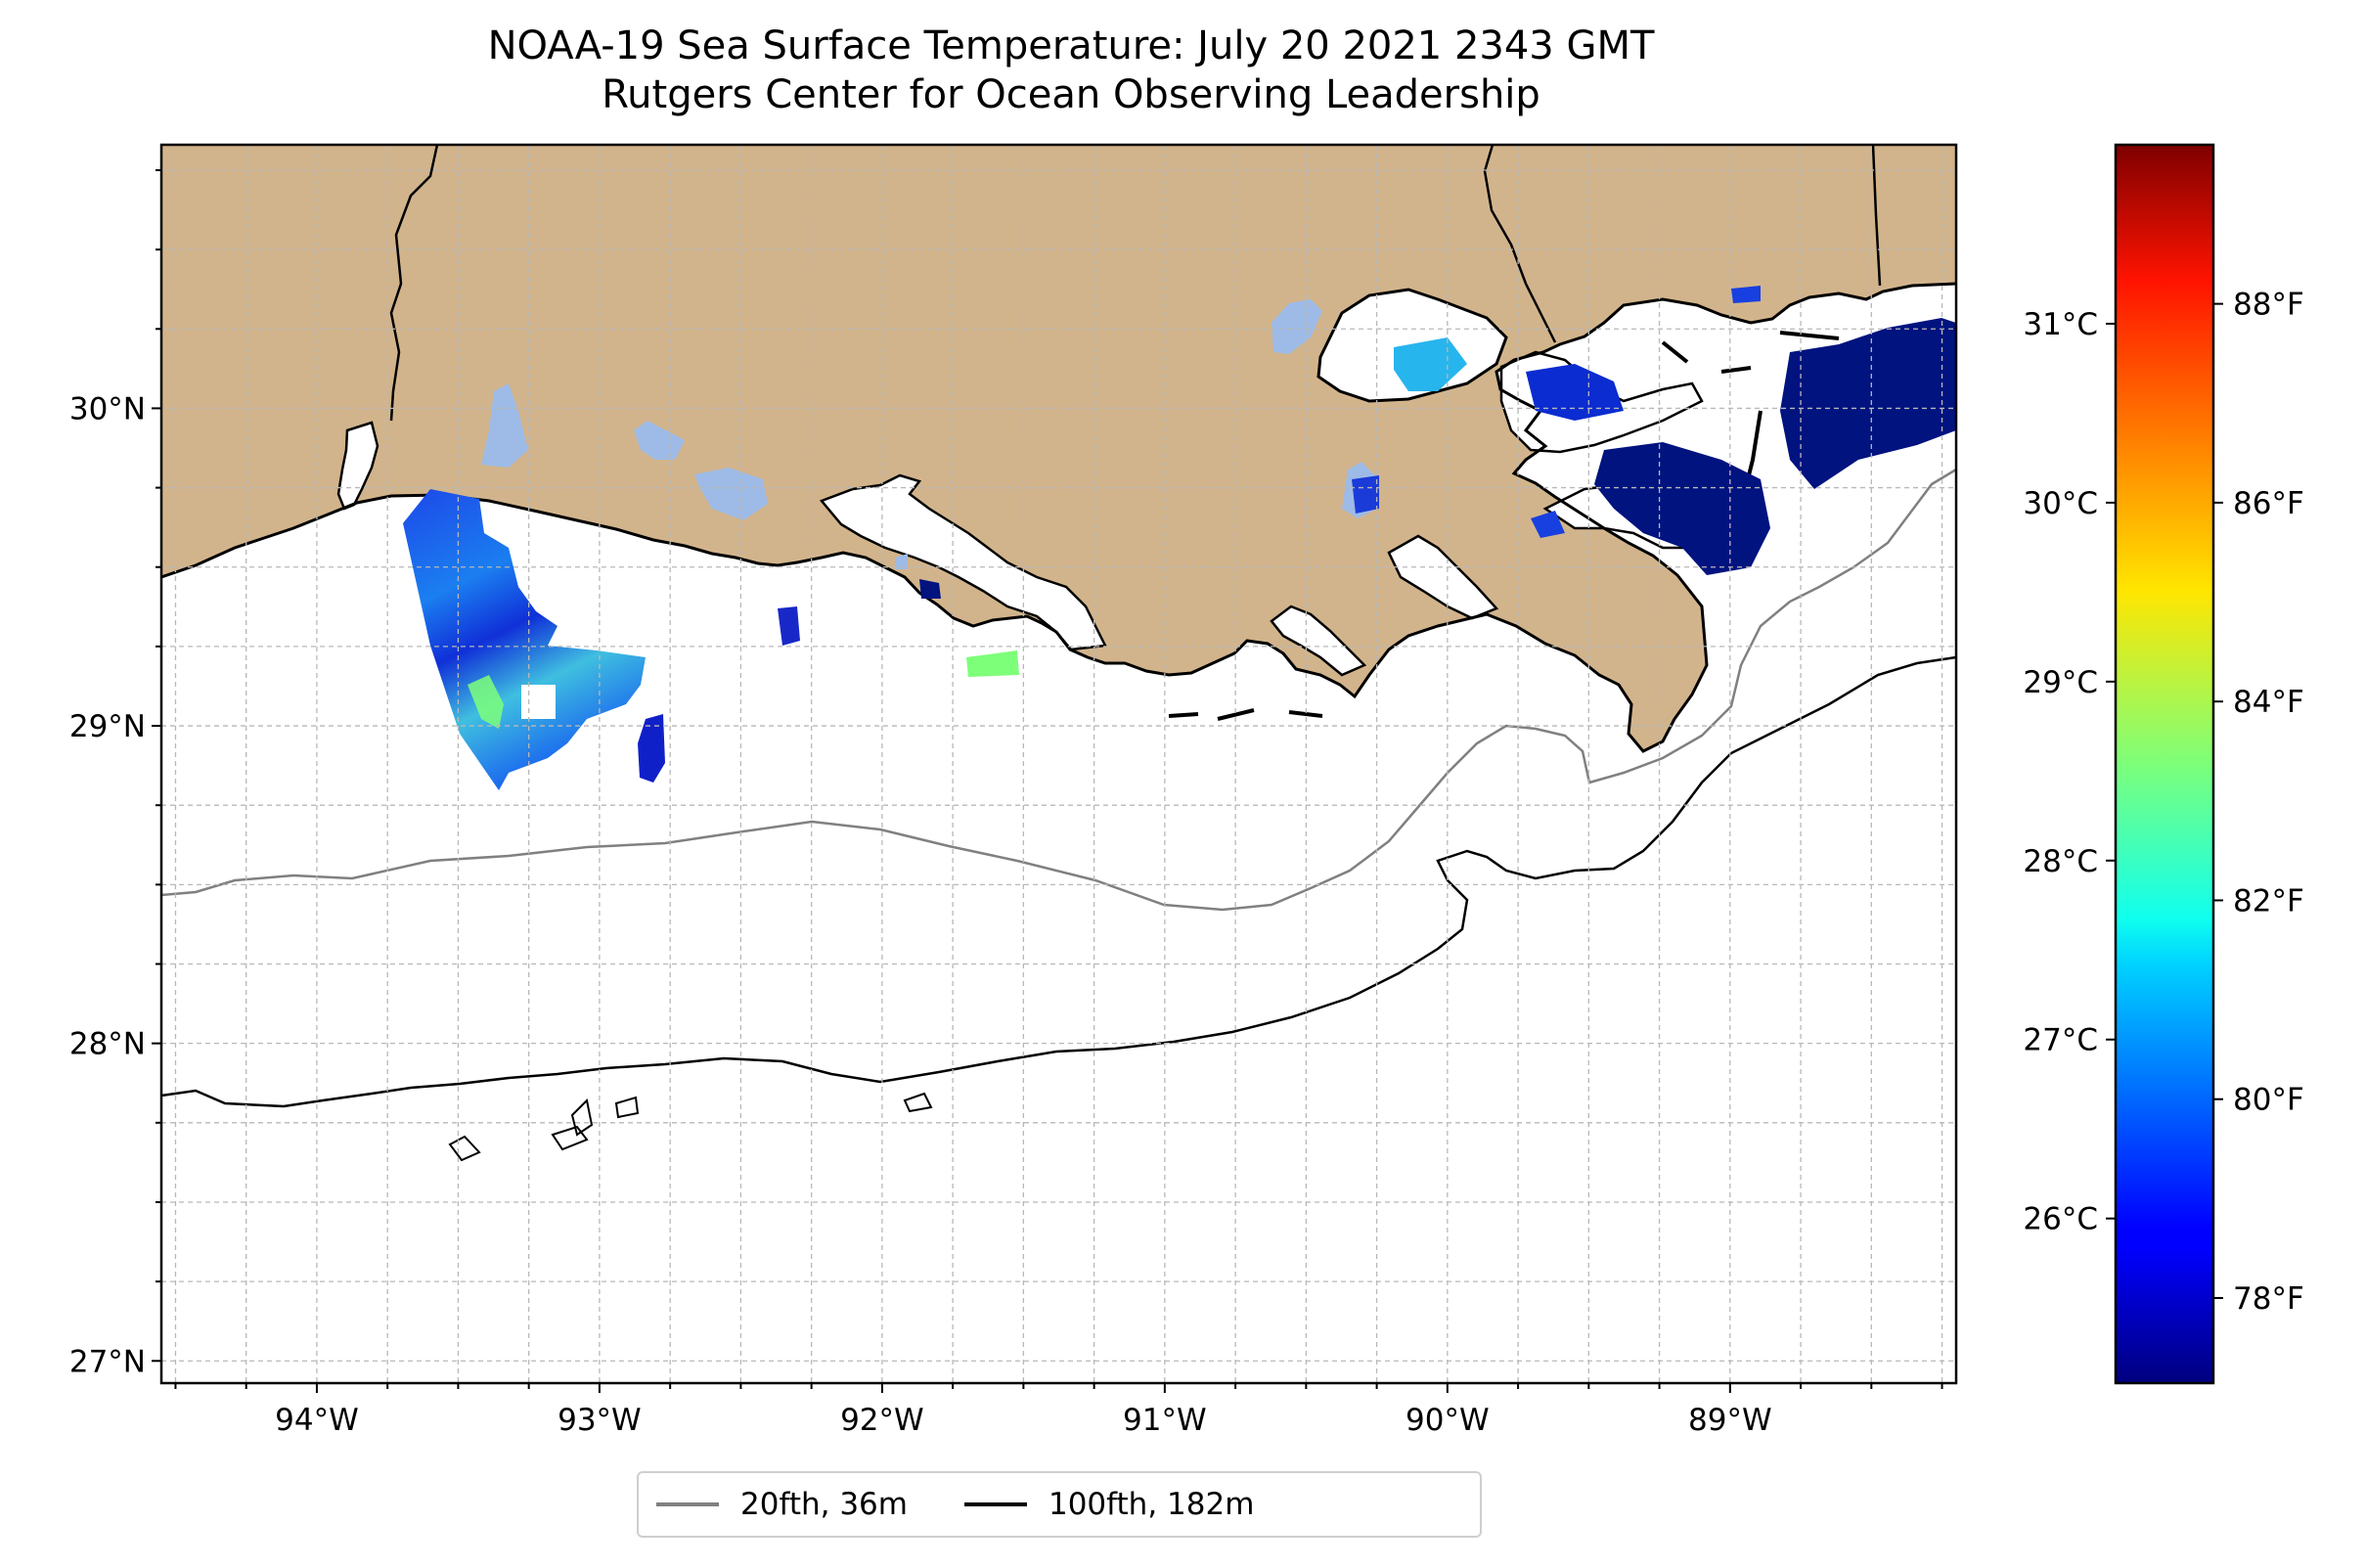 The height and width of the screenshot is (1568, 2365). Describe the element at coordinates (2060, 1219) in the screenshot. I see `colorbar-c-label: 26°C` at that location.